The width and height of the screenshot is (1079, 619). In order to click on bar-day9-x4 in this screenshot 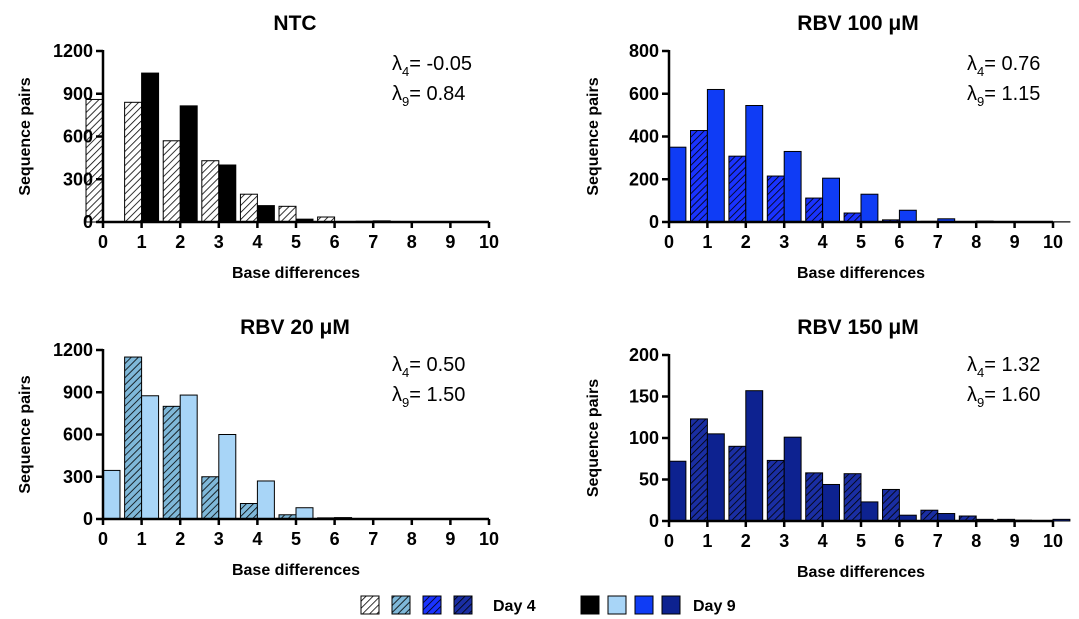, I will do `click(265, 500)`.